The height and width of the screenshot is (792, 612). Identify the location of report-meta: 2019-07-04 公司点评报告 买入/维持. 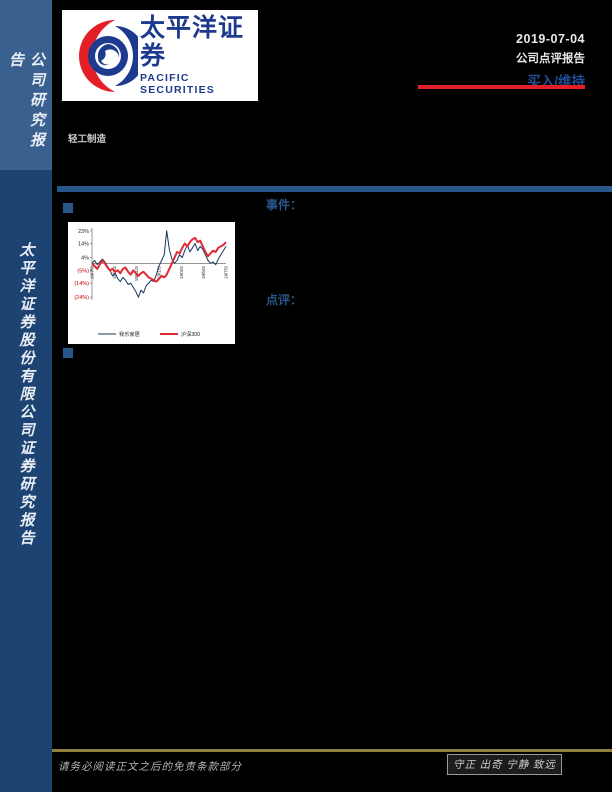
(550, 61).